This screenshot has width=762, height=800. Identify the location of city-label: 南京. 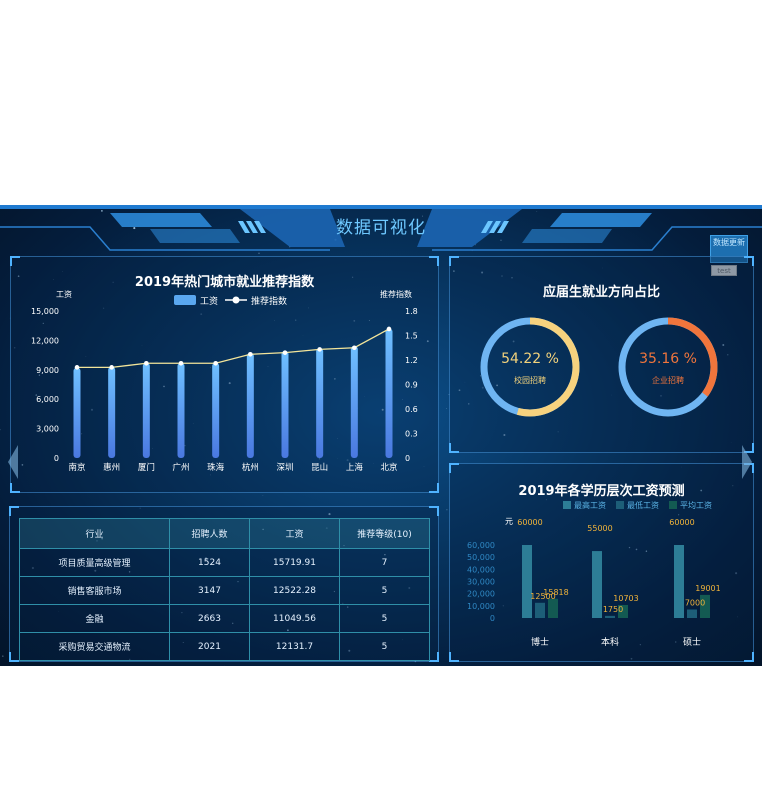
(76, 467).